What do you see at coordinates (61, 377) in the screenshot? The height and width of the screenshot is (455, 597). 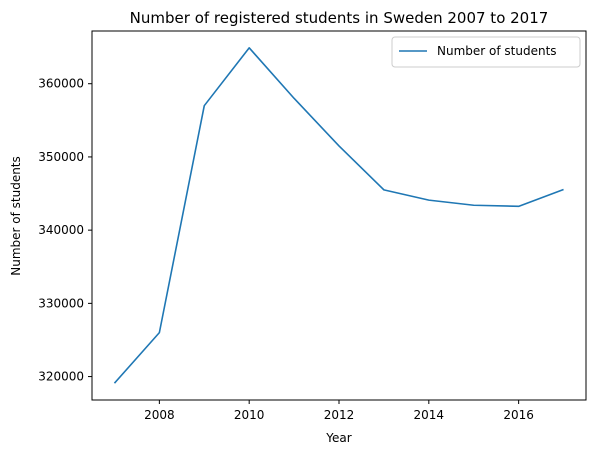 I see `y-tick-label: 320000` at bounding box center [61, 377].